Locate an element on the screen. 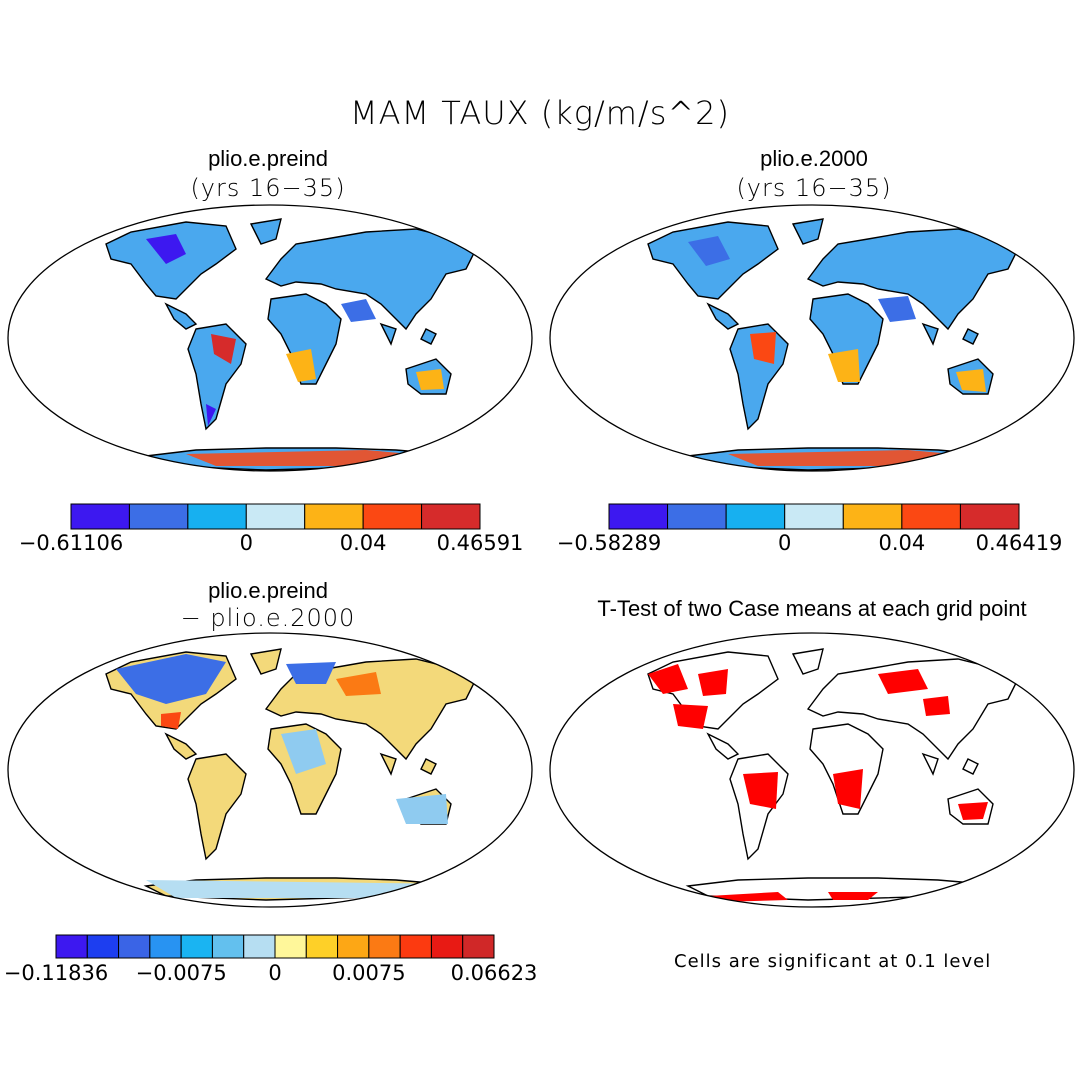 The width and height of the screenshot is (1080, 1080). panel-diff-subtitle: − plio.e.2000 is located at coordinates (268, 618).